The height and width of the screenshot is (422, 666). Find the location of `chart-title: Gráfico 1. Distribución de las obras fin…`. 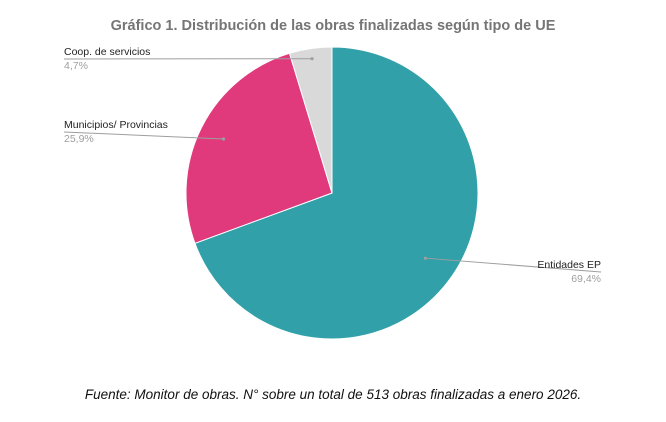

chart-title: Gráfico 1. Distribución de las obras fin… is located at coordinates (333, 26).